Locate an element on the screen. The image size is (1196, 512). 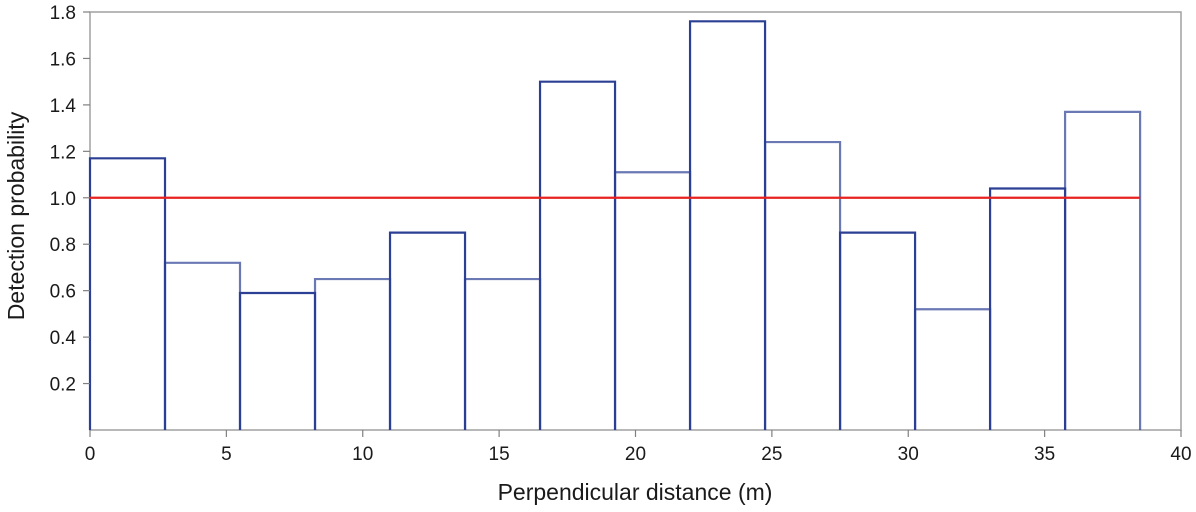
x-tick-label: 25 is located at coordinates (771, 454).